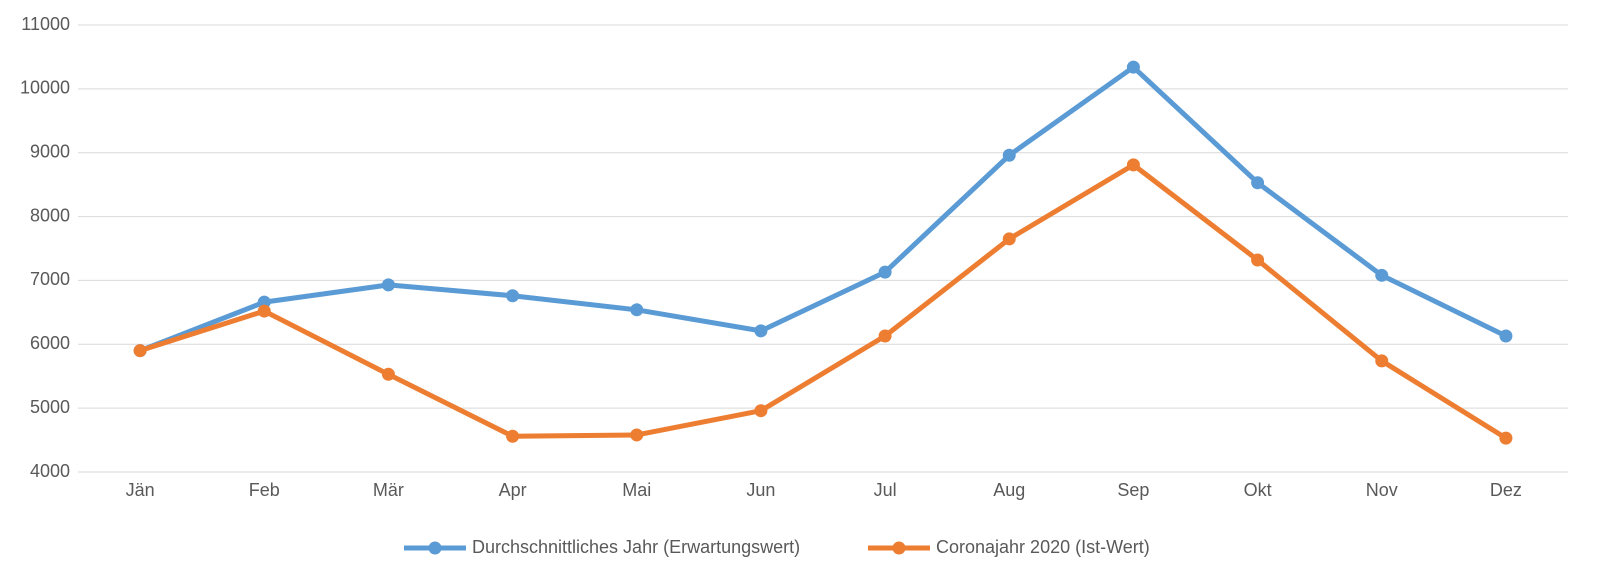 The width and height of the screenshot is (1597, 569). What do you see at coordinates (388, 490) in the screenshot?
I see `x-tick-label: Mär` at bounding box center [388, 490].